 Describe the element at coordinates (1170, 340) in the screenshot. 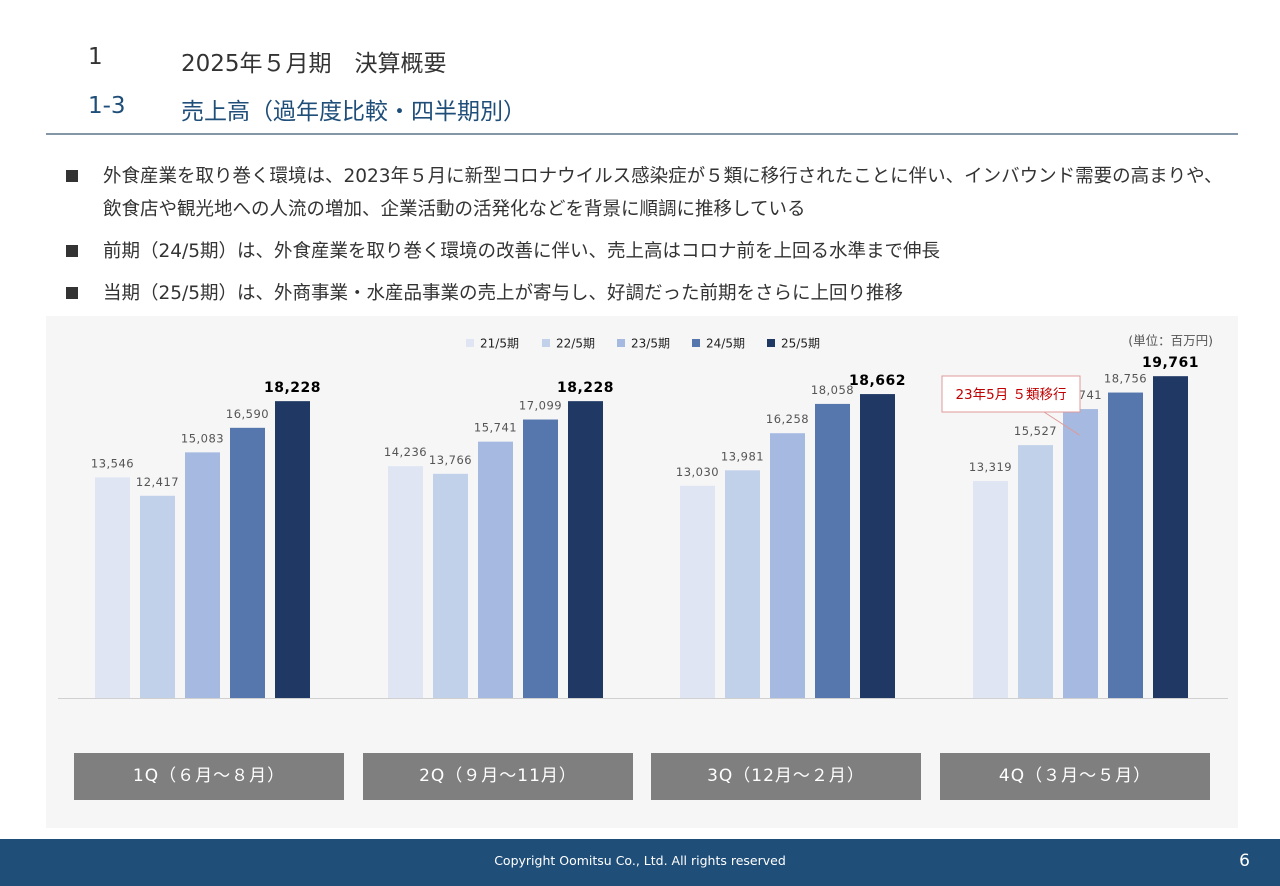

I see `unit-label: (単位：百万円)` at that location.